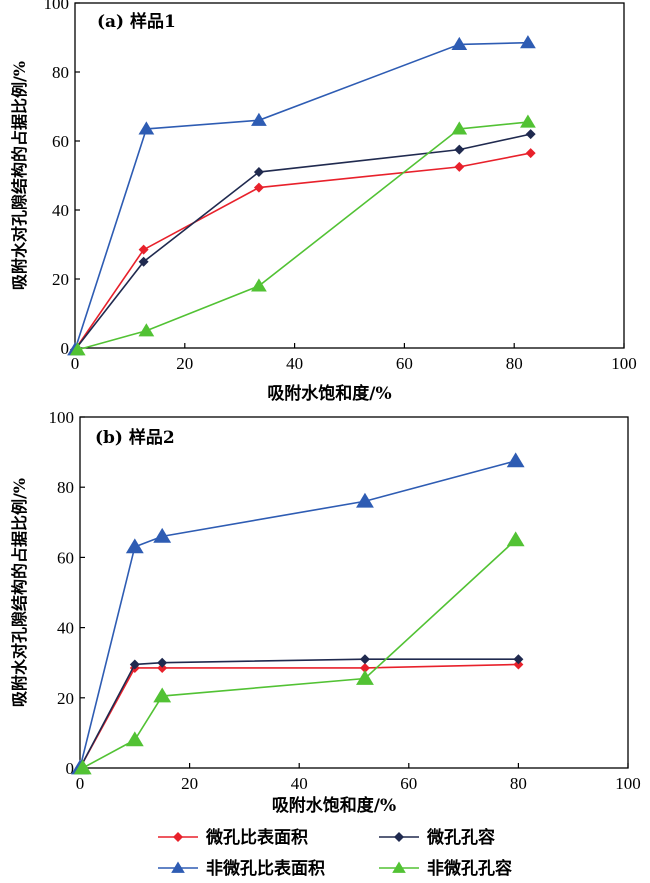 This screenshot has height=883, width=650. What do you see at coordinates (135, 437) in the screenshot?
I see `panel-title: (b) 样品2` at bounding box center [135, 437].